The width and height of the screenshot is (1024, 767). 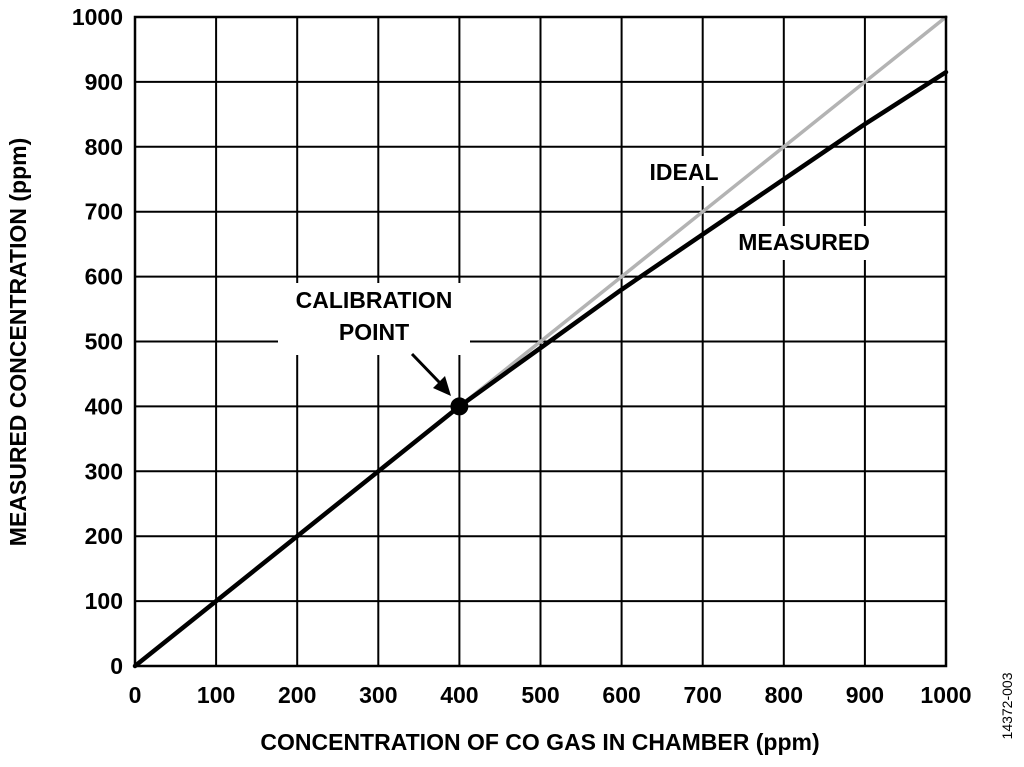 What do you see at coordinates (104, 536) in the screenshot?
I see `y-tick-label: 200` at bounding box center [104, 536].